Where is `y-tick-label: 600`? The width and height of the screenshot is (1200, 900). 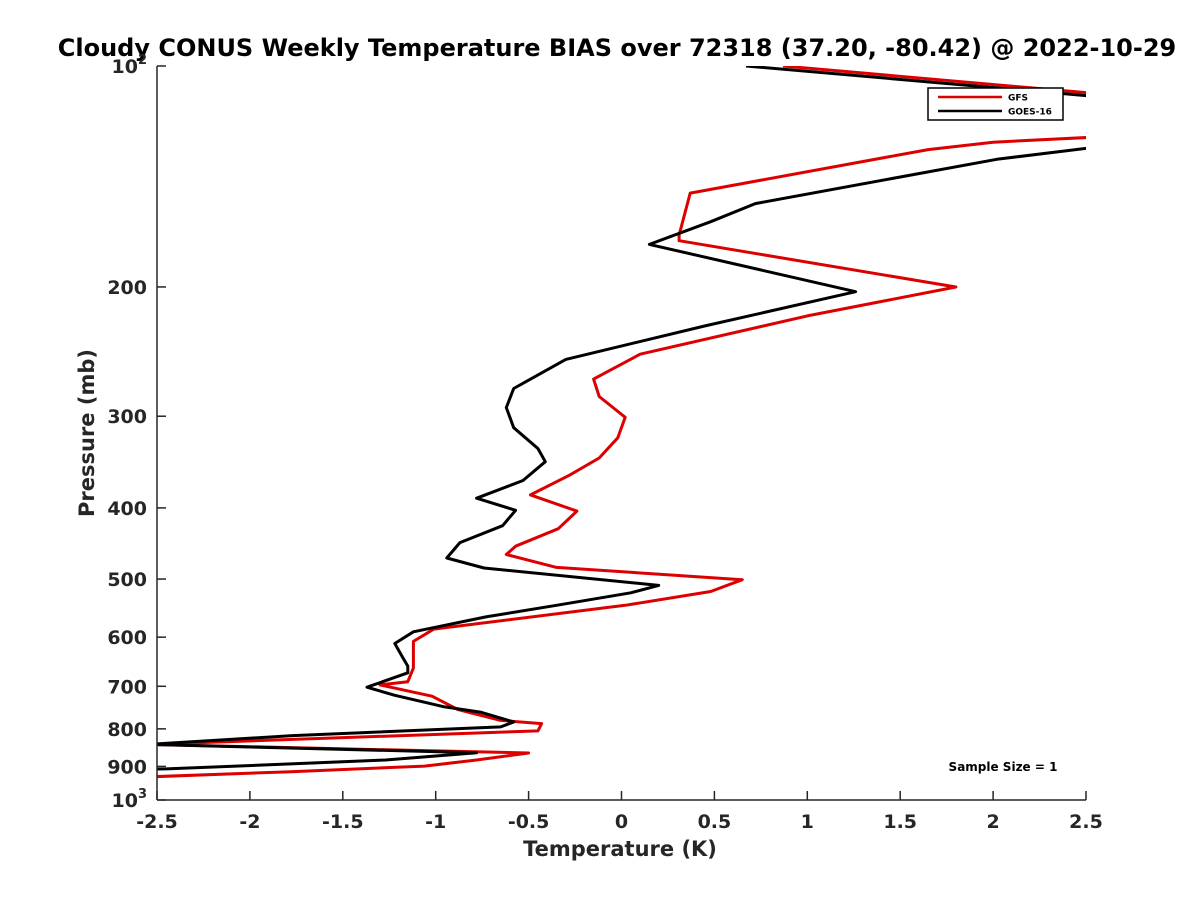
y-tick-label: 600 is located at coordinates (127, 638).